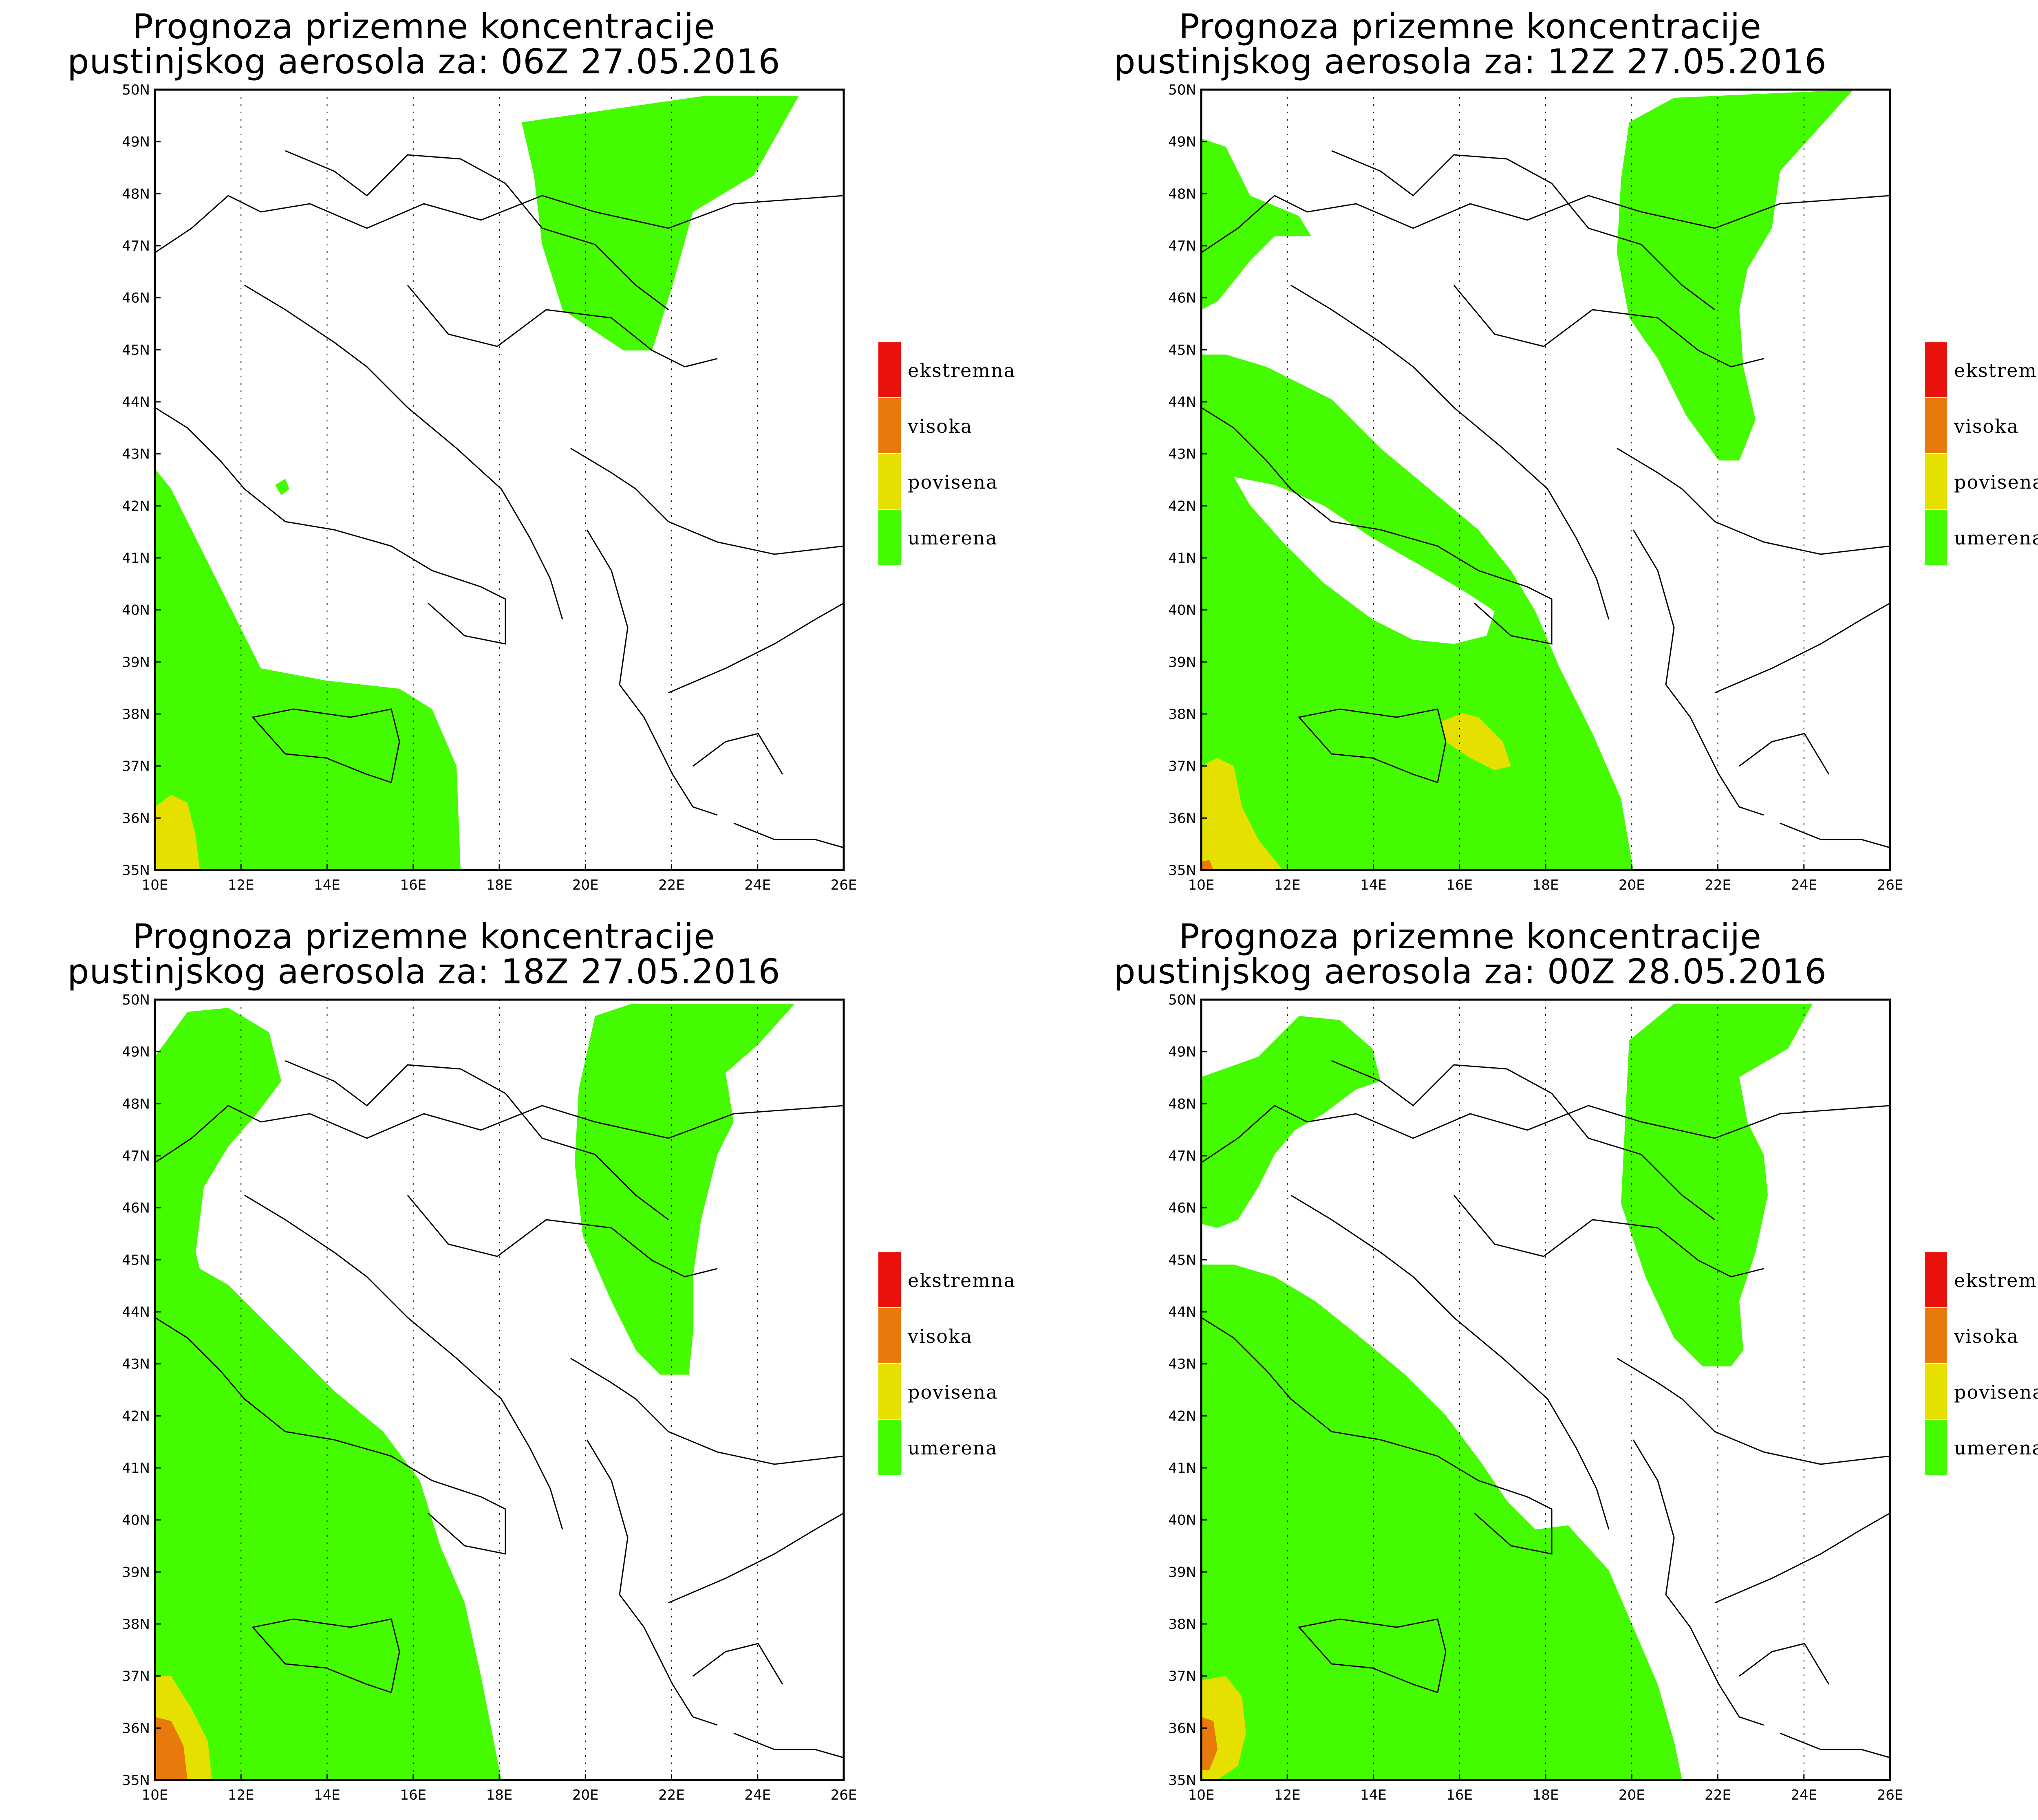 This screenshot has height=1820, width=2038. What do you see at coordinates (424, 972) in the screenshot?
I see `title-line-2: pustinjskog aerosola za: 18Z 27.05.2016` at bounding box center [424, 972].